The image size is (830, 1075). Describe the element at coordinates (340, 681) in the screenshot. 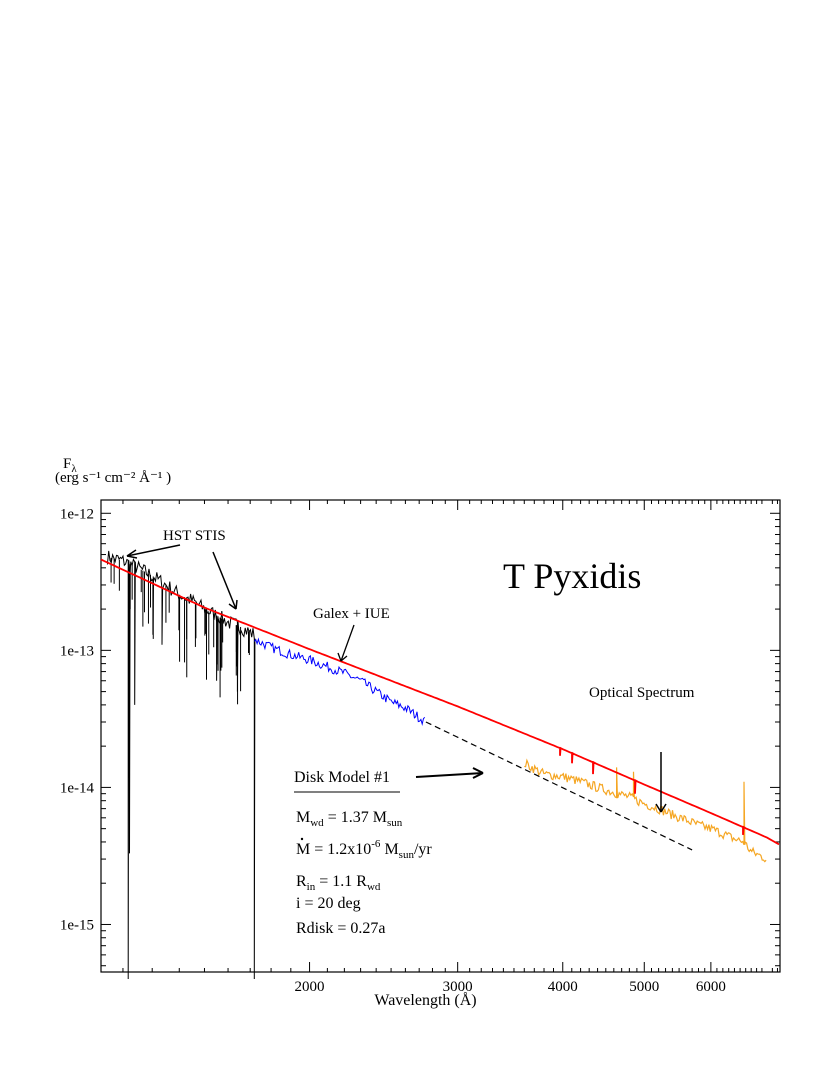

I see `galex-iue-spectrum` at that location.